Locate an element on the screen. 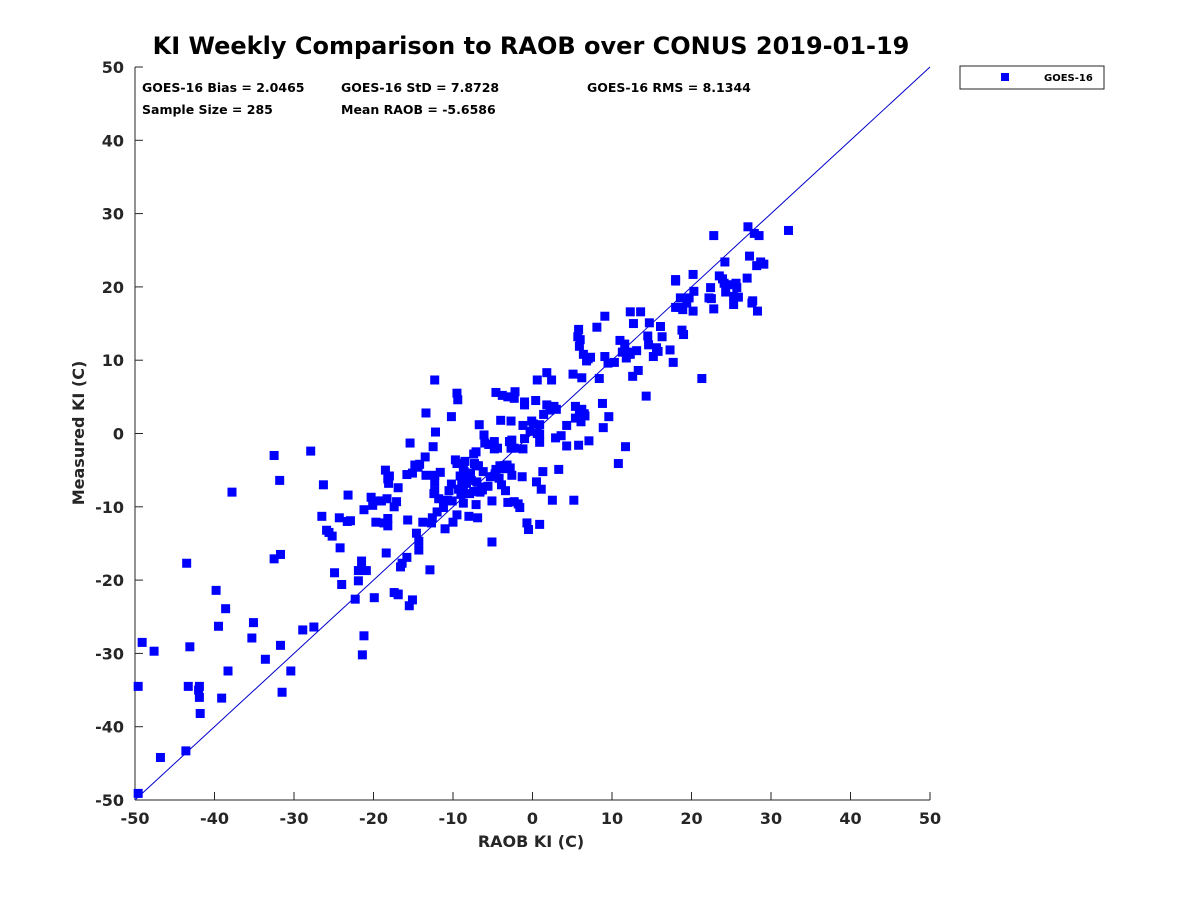 This screenshot has width=1200, height=900. x-tick-label: 30 is located at coordinates (771, 818).